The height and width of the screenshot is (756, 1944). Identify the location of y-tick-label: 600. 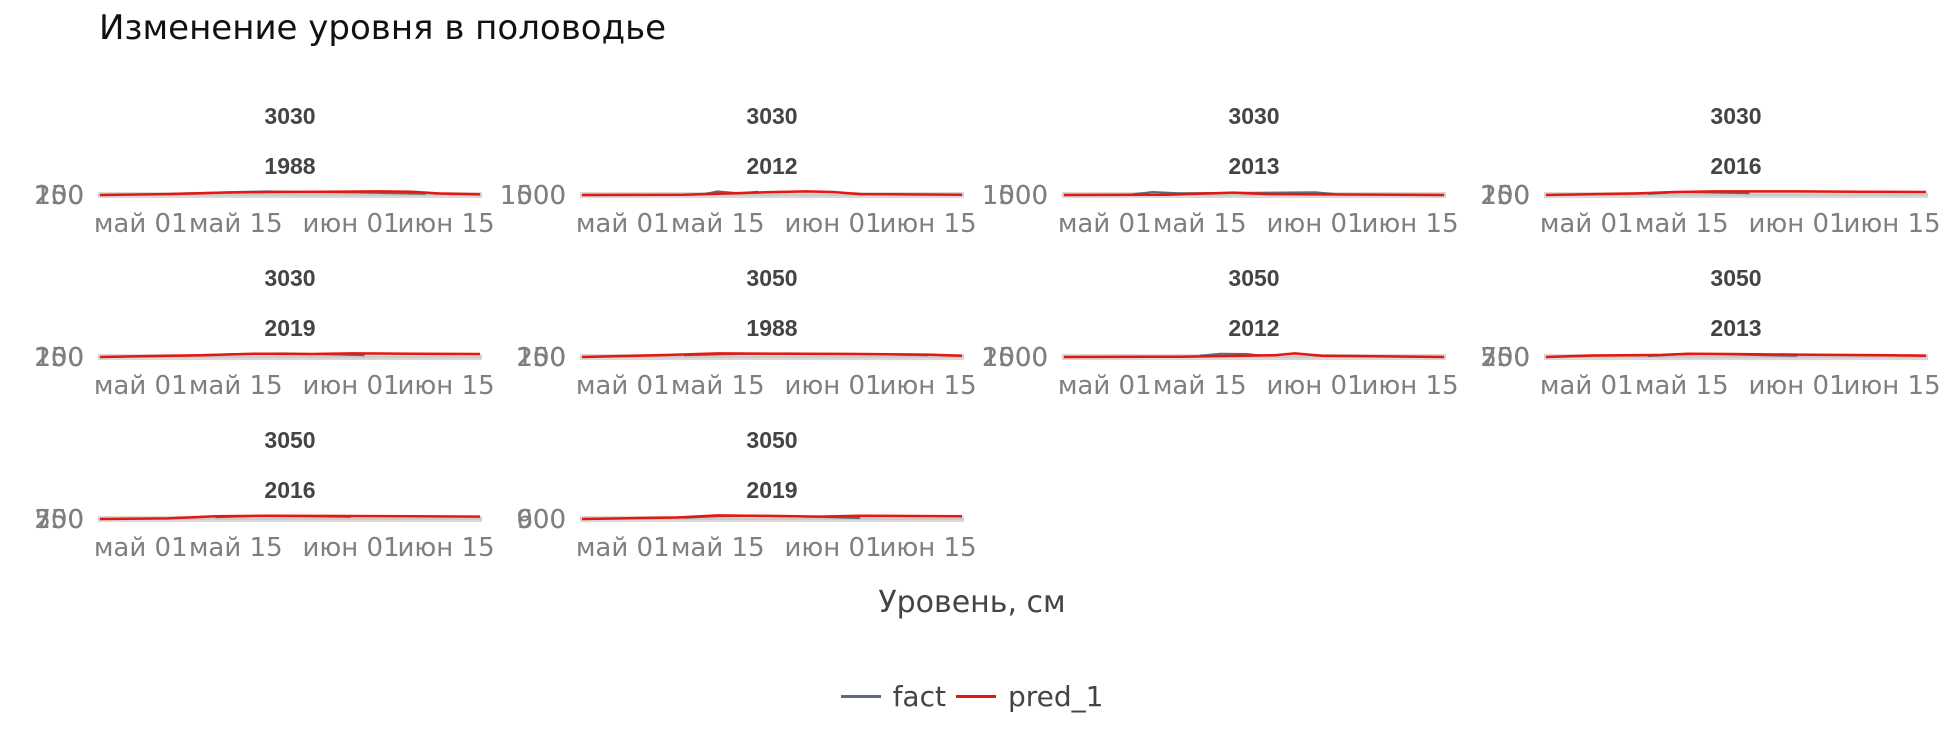
(541, 520).